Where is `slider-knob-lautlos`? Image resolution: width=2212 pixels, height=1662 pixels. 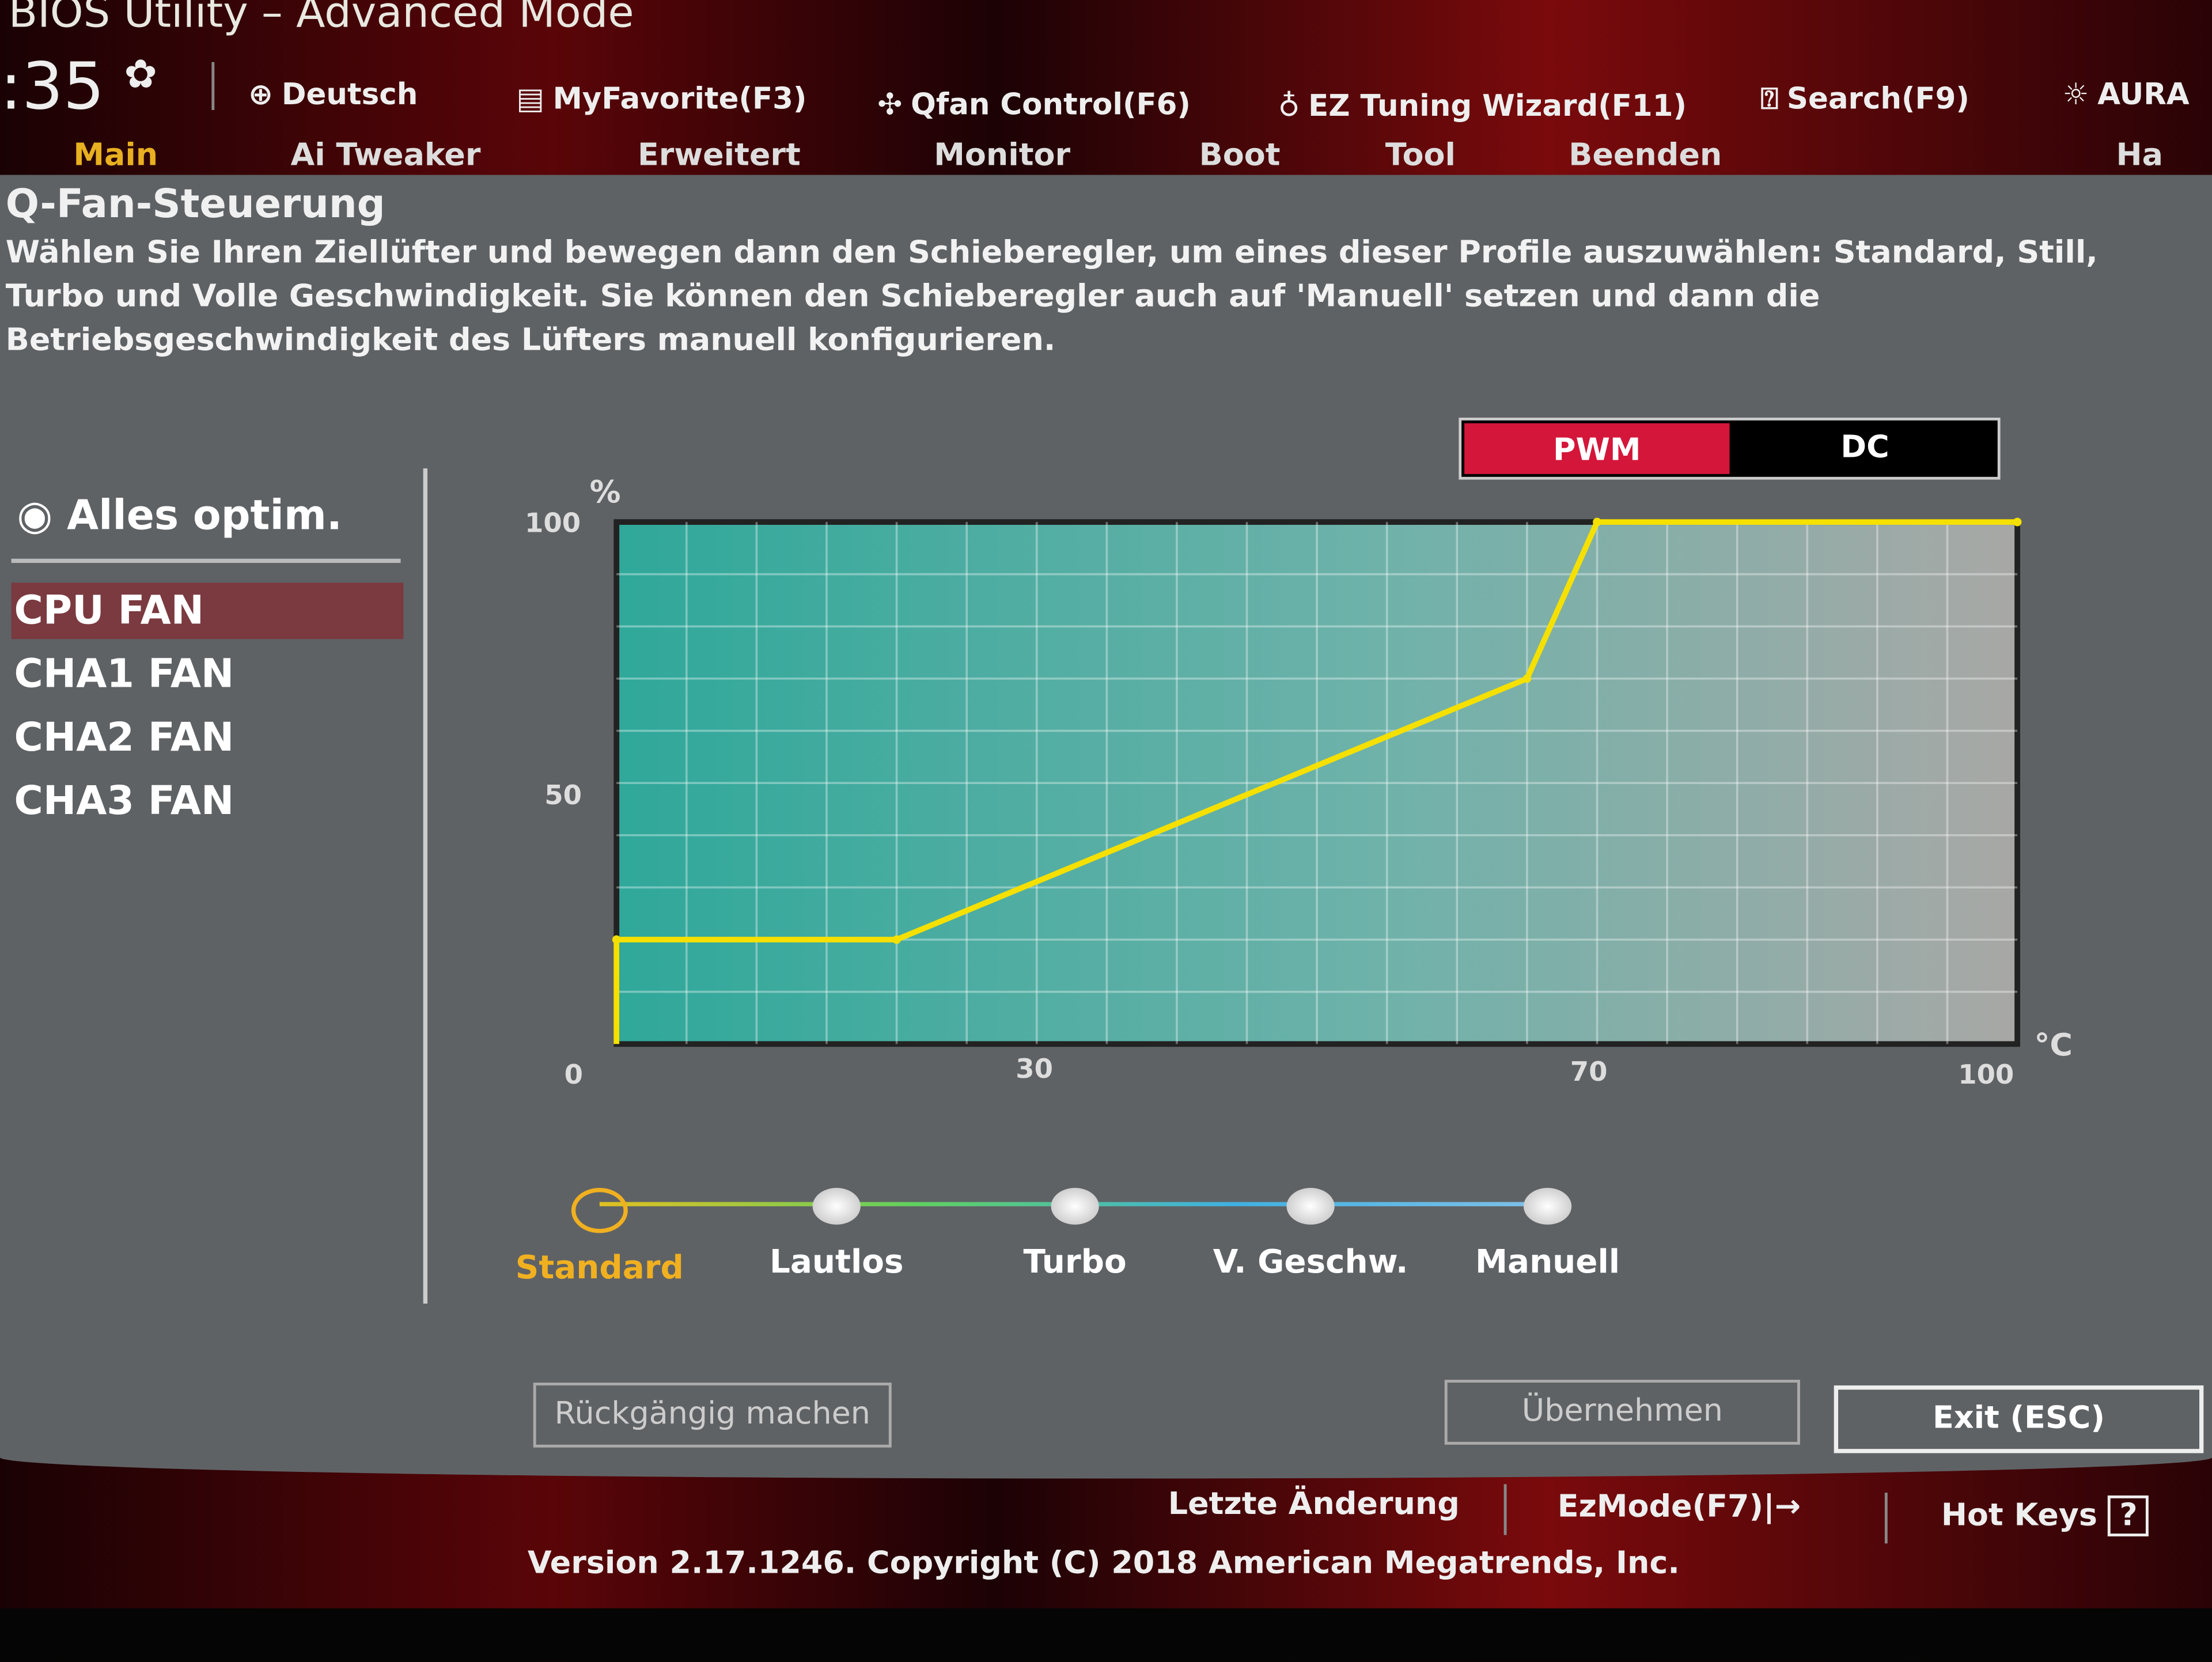
slider-knob-lautlos is located at coordinates (836, 1206).